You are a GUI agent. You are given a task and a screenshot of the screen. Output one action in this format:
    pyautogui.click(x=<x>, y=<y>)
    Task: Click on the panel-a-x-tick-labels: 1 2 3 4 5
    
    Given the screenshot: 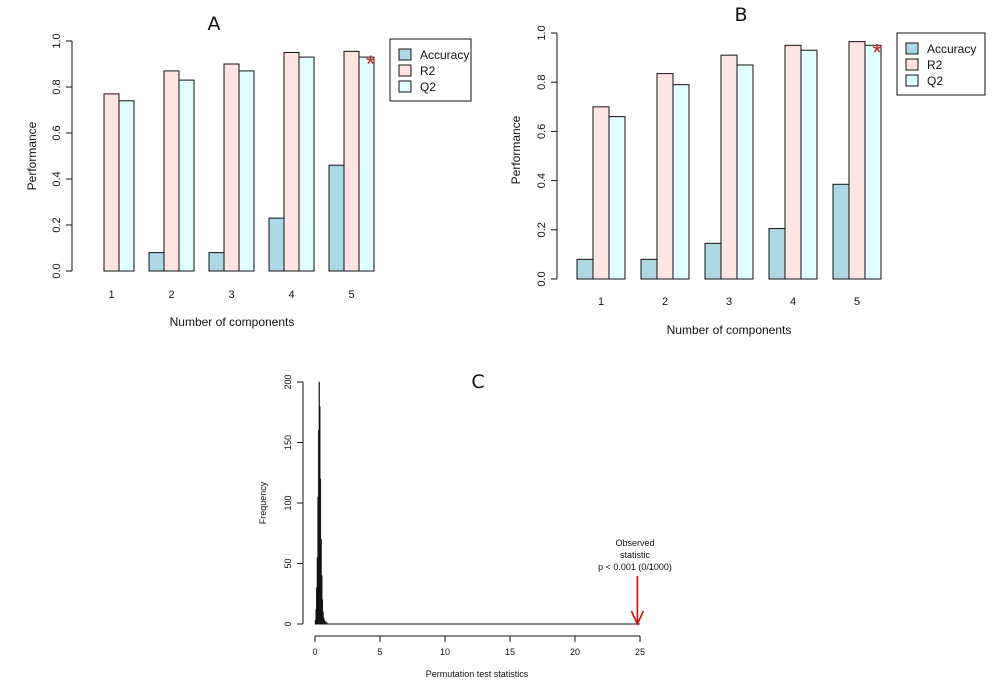 What is the action you would take?
    pyautogui.click(x=231, y=295)
    